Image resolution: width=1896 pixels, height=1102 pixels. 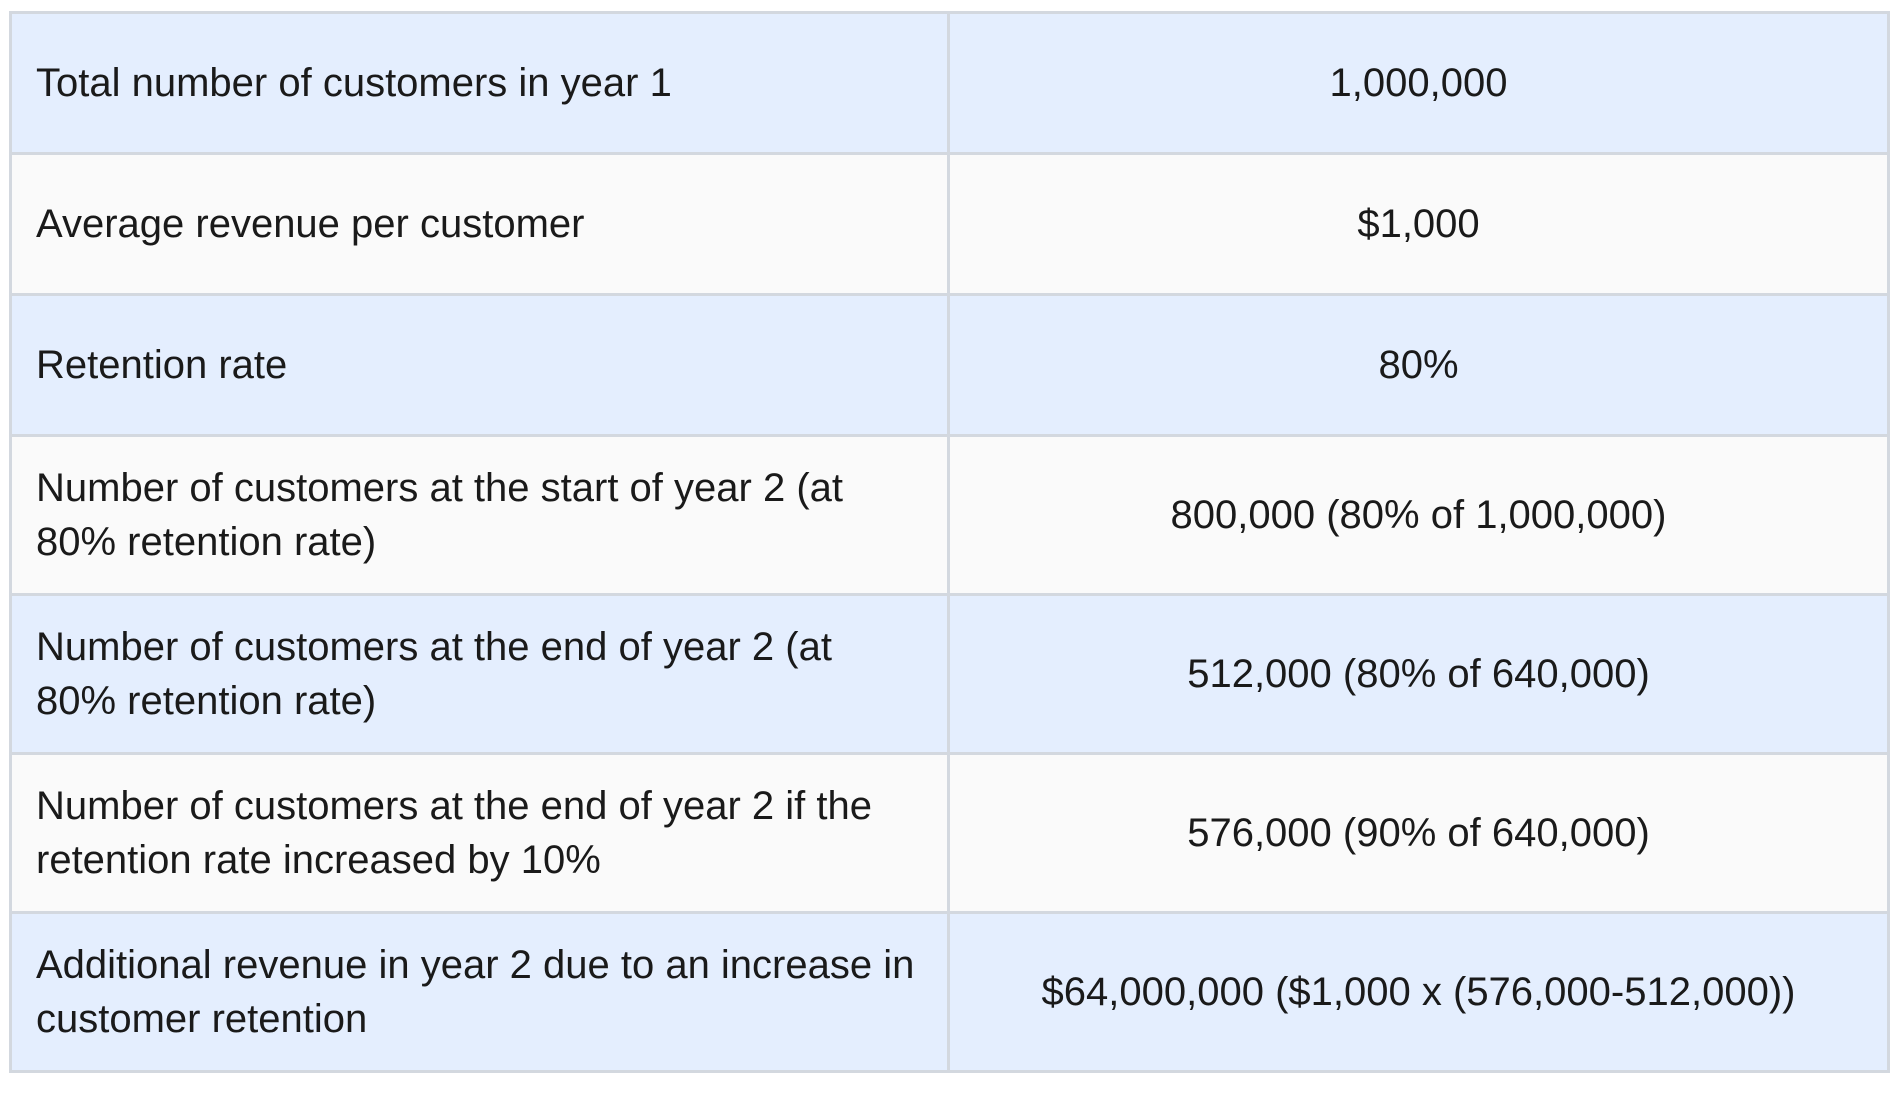 What do you see at coordinates (1418, 992) in the screenshot?
I see `row-value-additional-revenue: $64,000,000 ($1,000 x (576,000-512,000))` at bounding box center [1418, 992].